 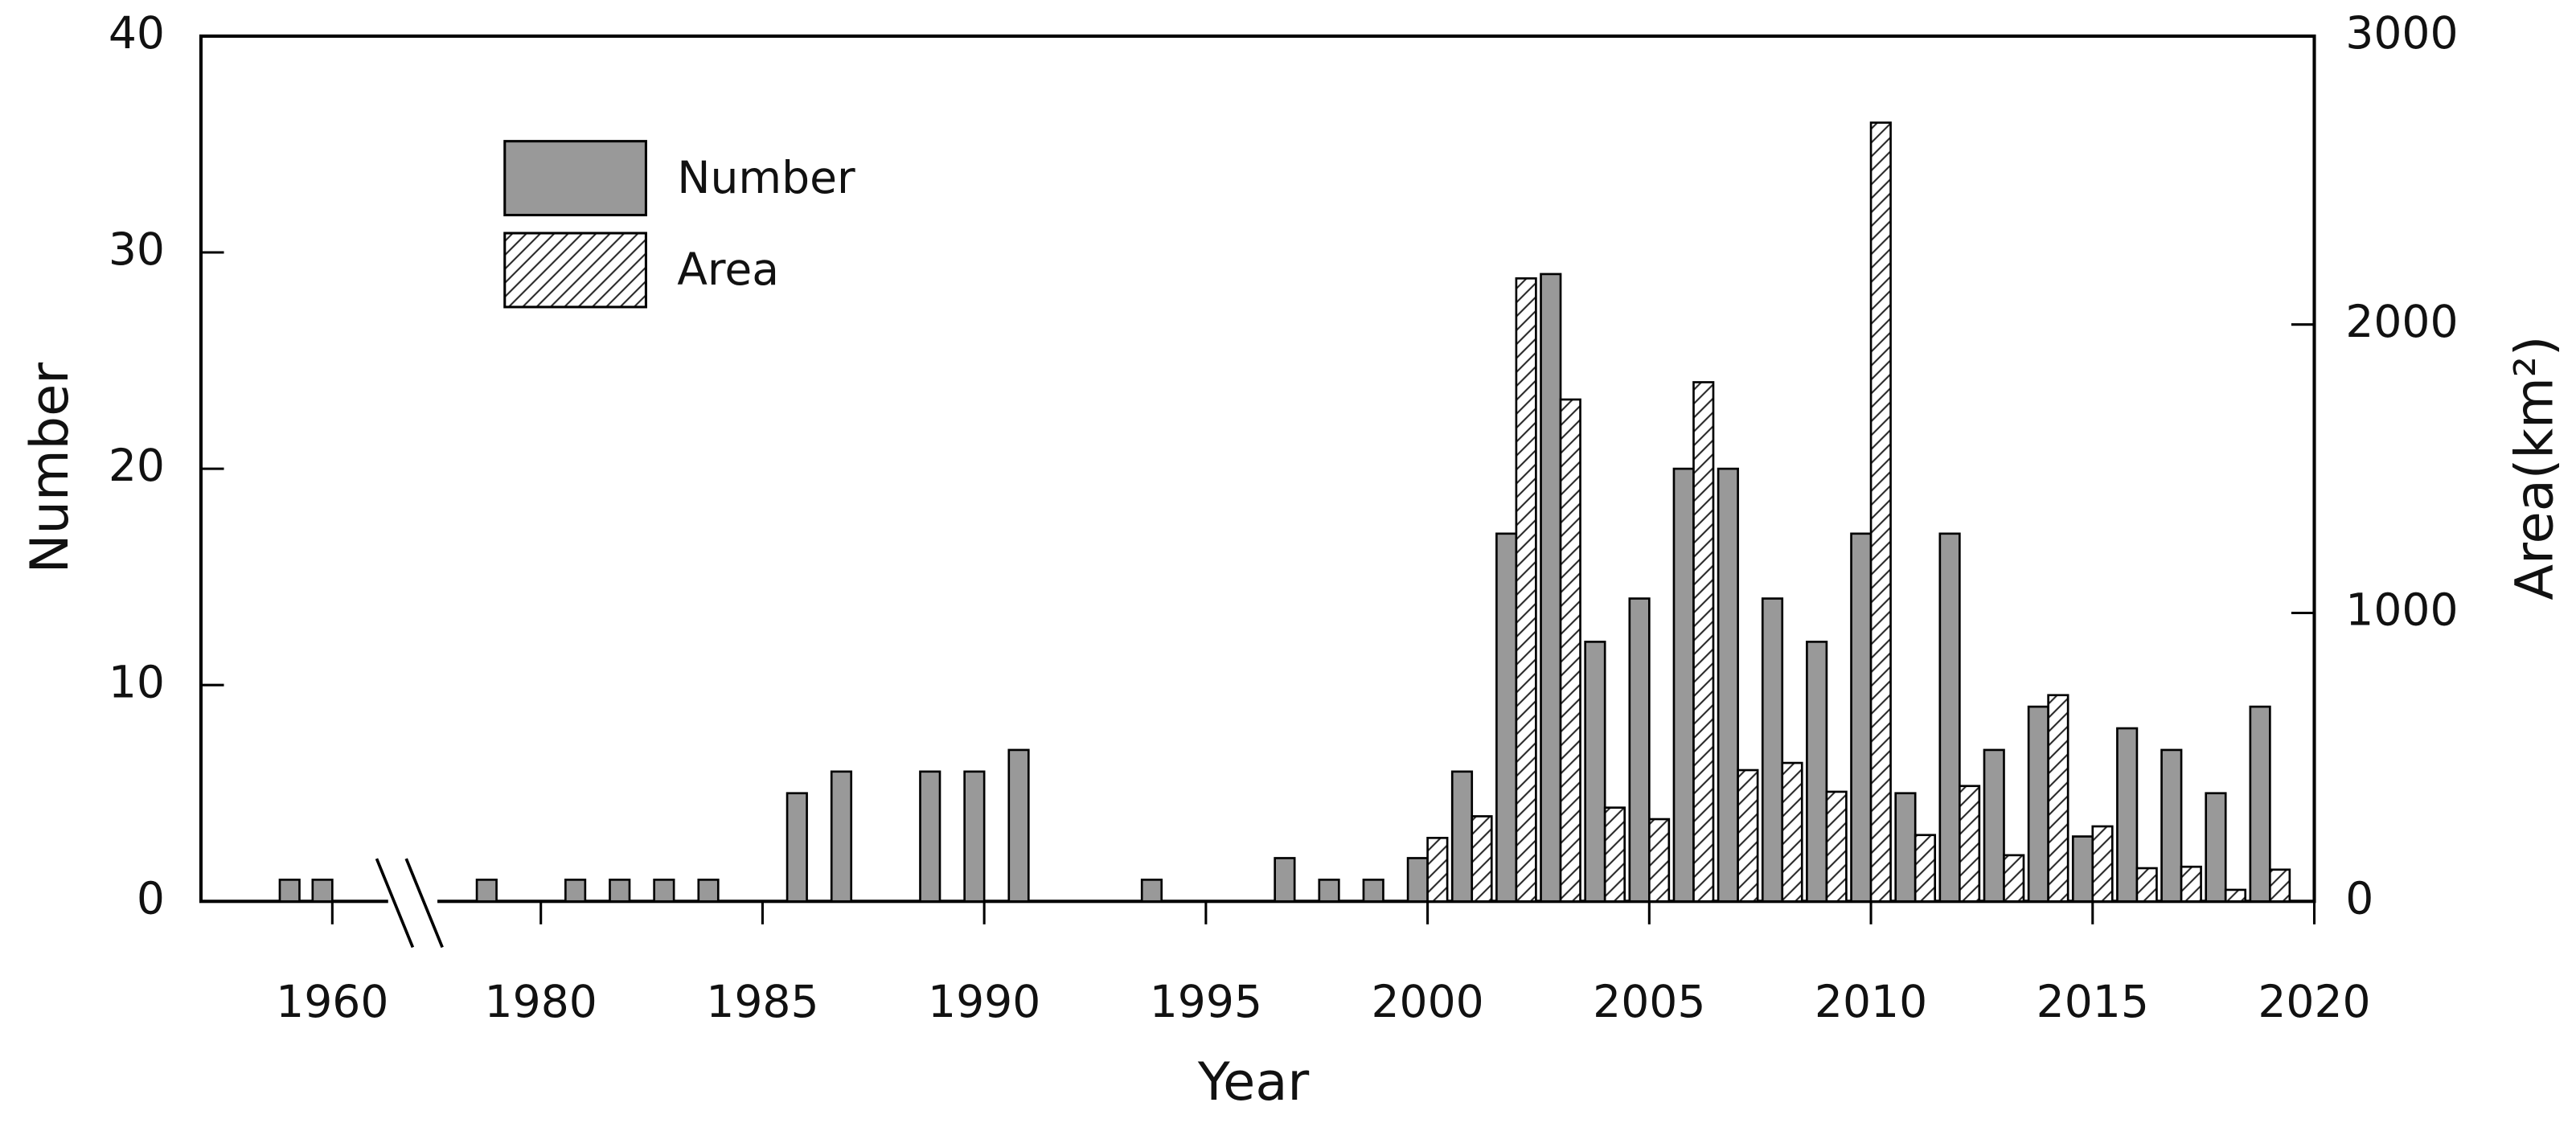 What do you see at coordinates (151, 898) in the screenshot?
I see `y-tick-label: 0` at bounding box center [151, 898].